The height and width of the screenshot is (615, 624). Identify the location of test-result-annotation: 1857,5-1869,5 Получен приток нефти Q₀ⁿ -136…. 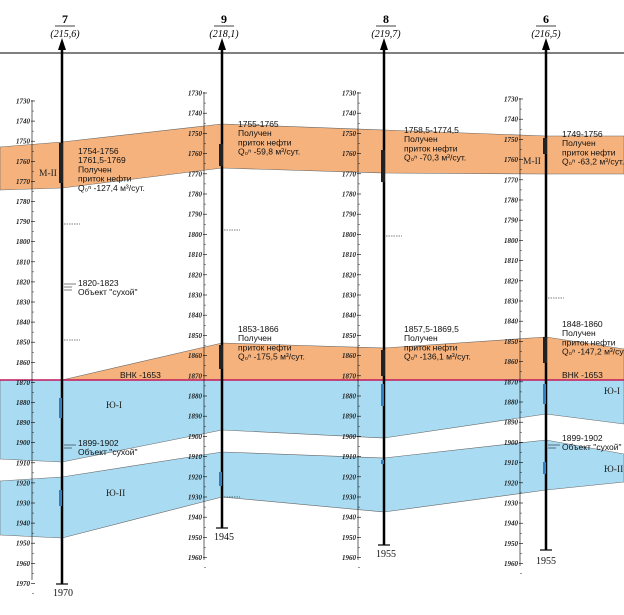
(437, 343).